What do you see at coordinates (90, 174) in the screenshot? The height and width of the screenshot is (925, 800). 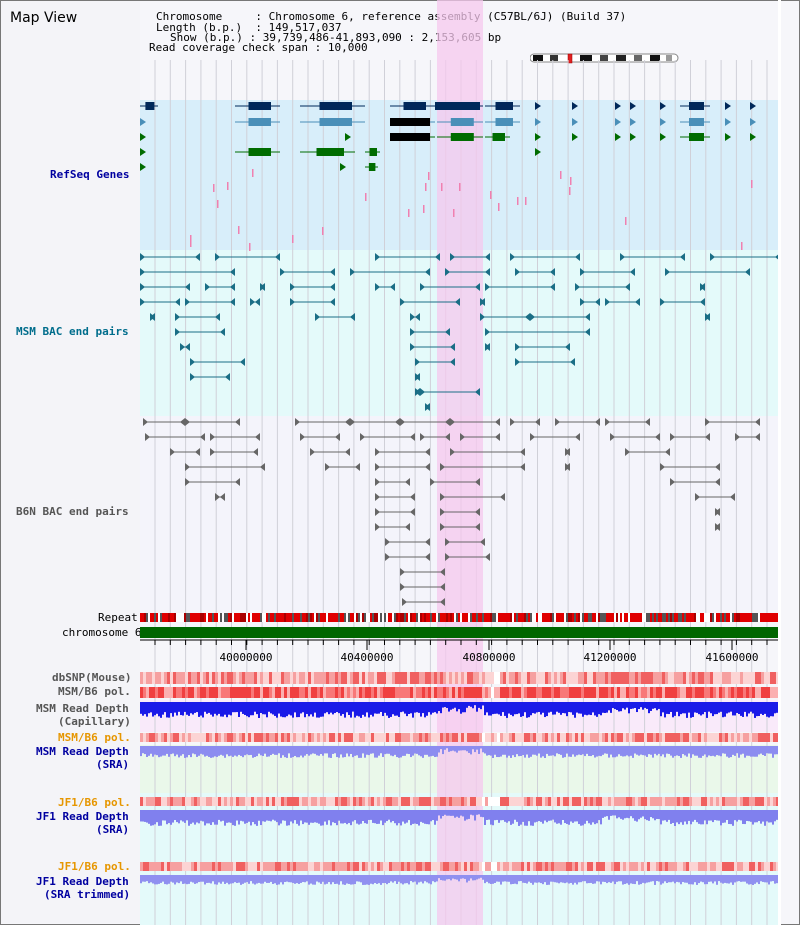 I see `track-label-refseq: RefSeq Genes` at bounding box center [90, 174].